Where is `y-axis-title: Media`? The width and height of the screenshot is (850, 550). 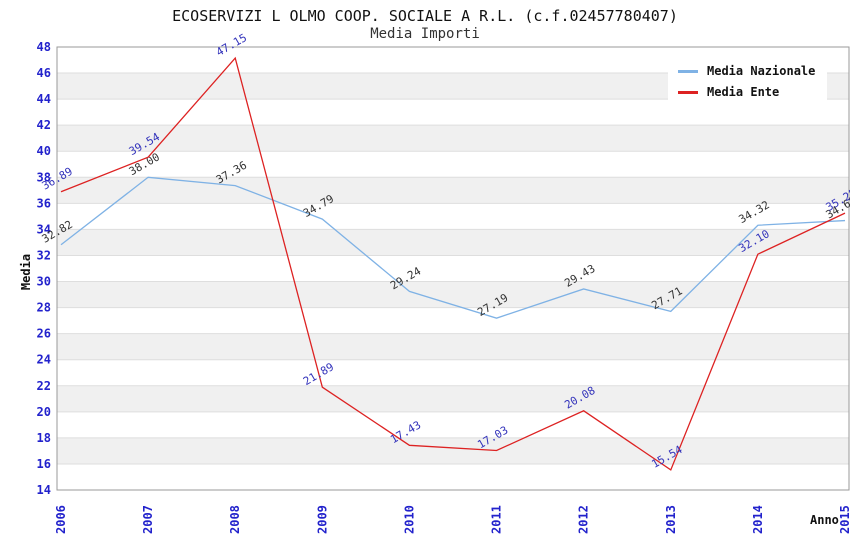 y-axis-title: Media is located at coordinates (26, 272).